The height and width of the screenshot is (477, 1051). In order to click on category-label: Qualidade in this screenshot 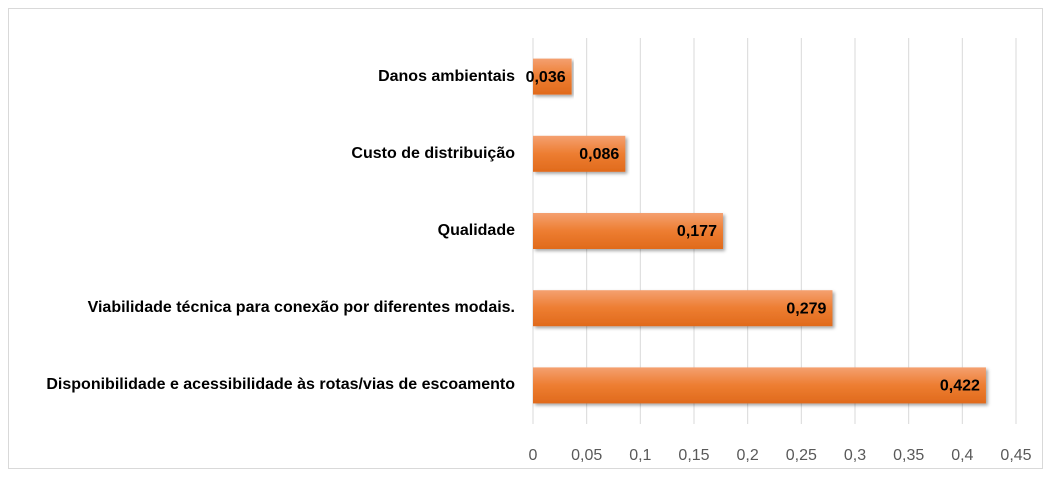, I will do `click(476, 230)`.